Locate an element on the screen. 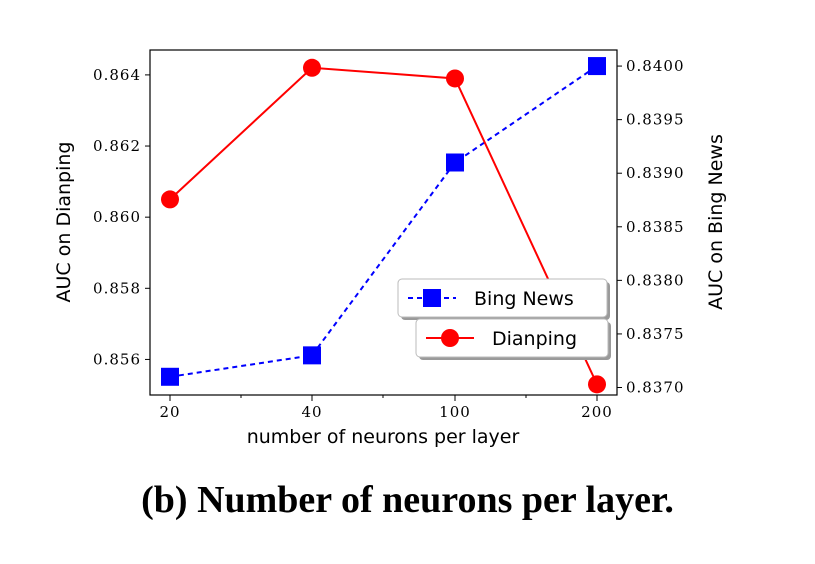 This screenshot has width=815, height=564. right-tick-label: 0.8400 is located at coordinates (655, 66).